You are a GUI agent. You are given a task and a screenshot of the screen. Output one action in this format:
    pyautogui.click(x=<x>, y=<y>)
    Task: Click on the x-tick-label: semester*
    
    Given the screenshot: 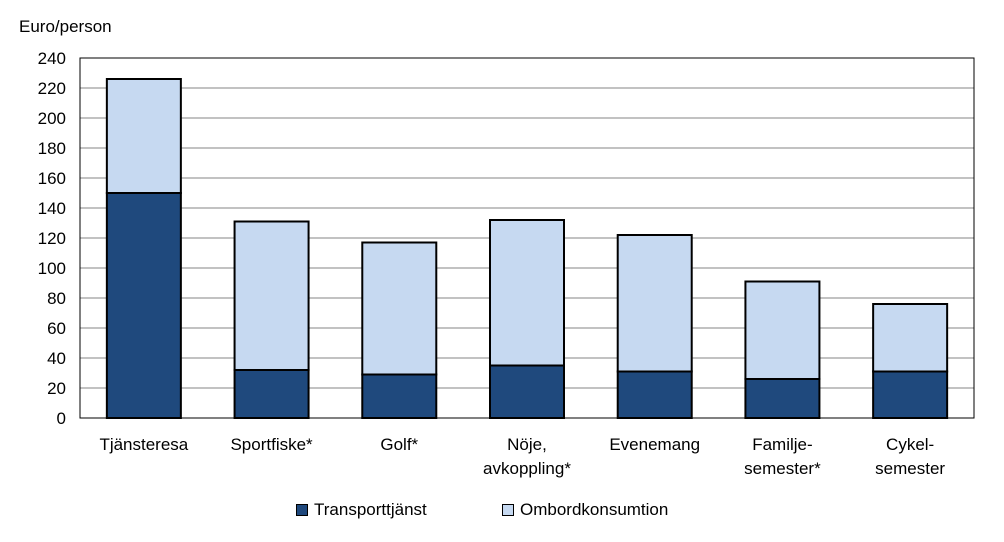 What is the action you would take?
    pyautogui.click(x=782, y=468)
    